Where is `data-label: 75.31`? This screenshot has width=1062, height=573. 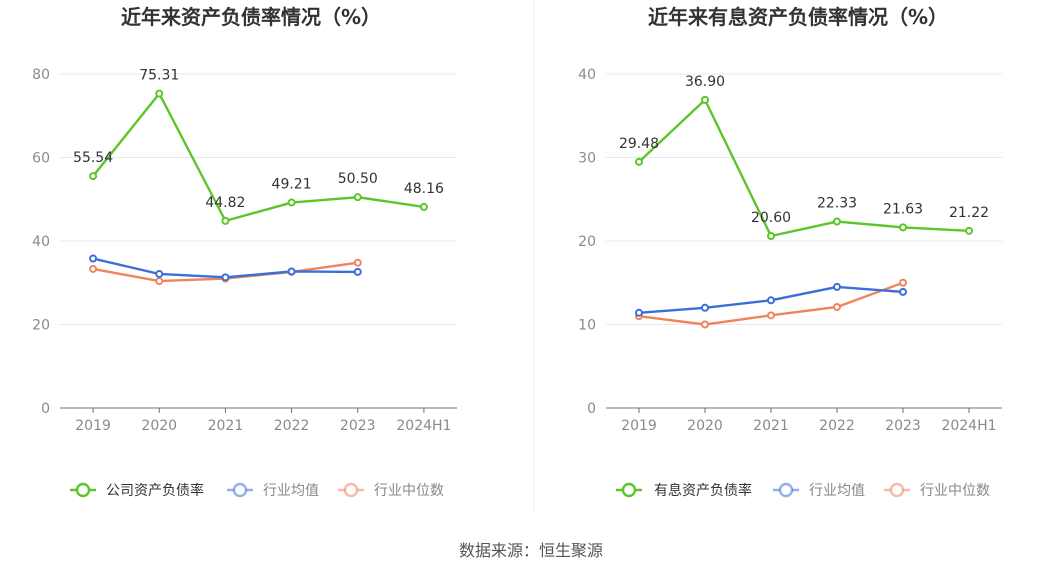
data-label: 75.31 is located at coordinates (159, 76).